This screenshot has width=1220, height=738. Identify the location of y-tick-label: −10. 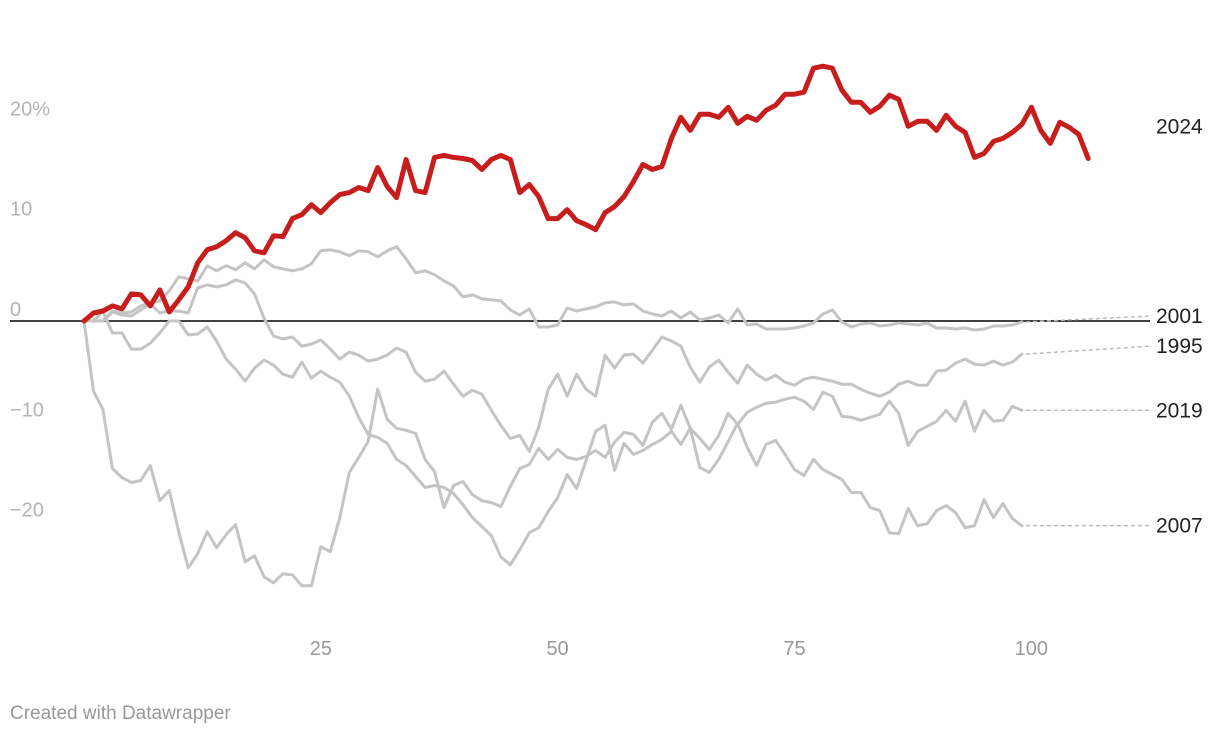
(27, 410).